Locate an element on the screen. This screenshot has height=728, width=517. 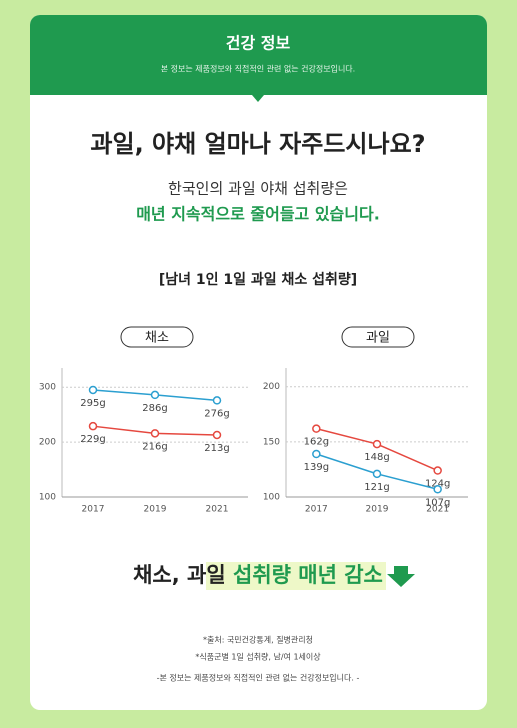
data-label: 229g is located at coordinates (92, 439).